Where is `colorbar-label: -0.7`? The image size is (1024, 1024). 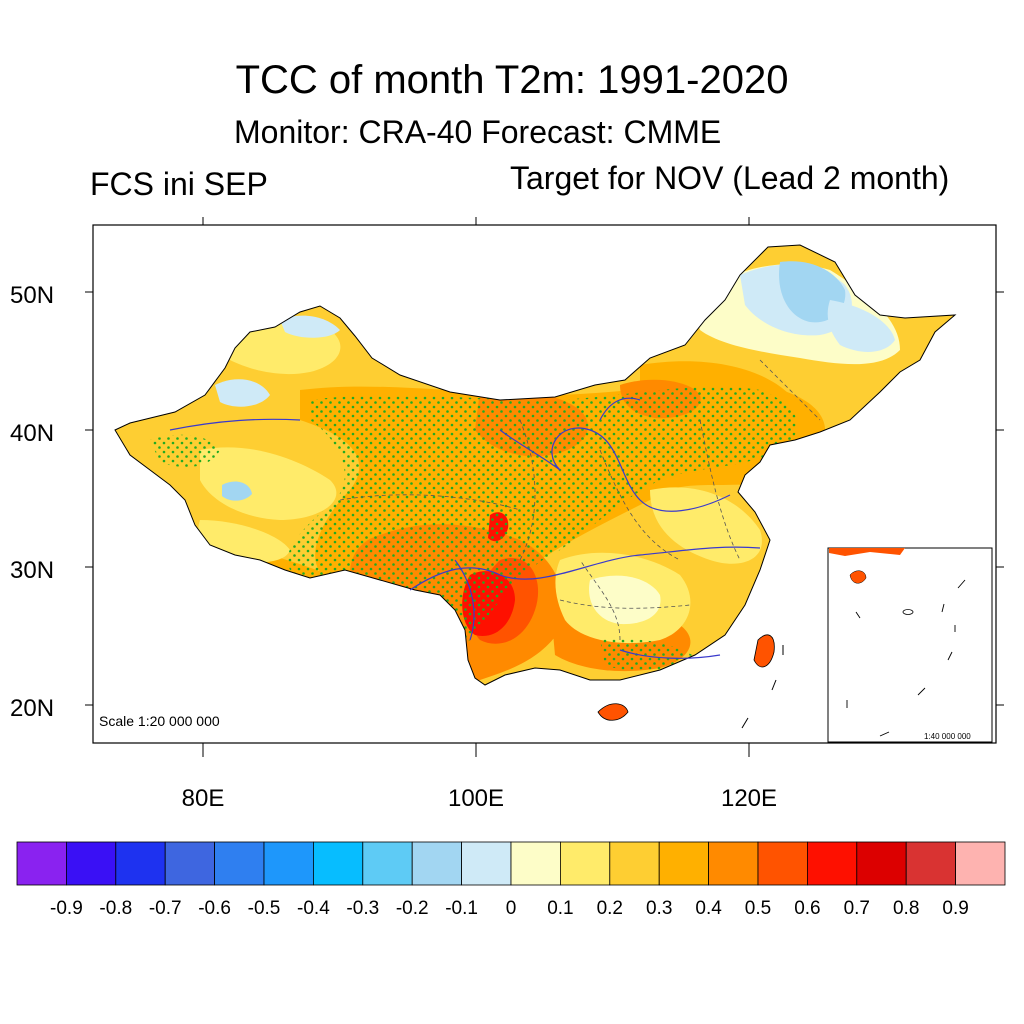
colorbar-label: -0.7 is located at coordinates (165, 908).